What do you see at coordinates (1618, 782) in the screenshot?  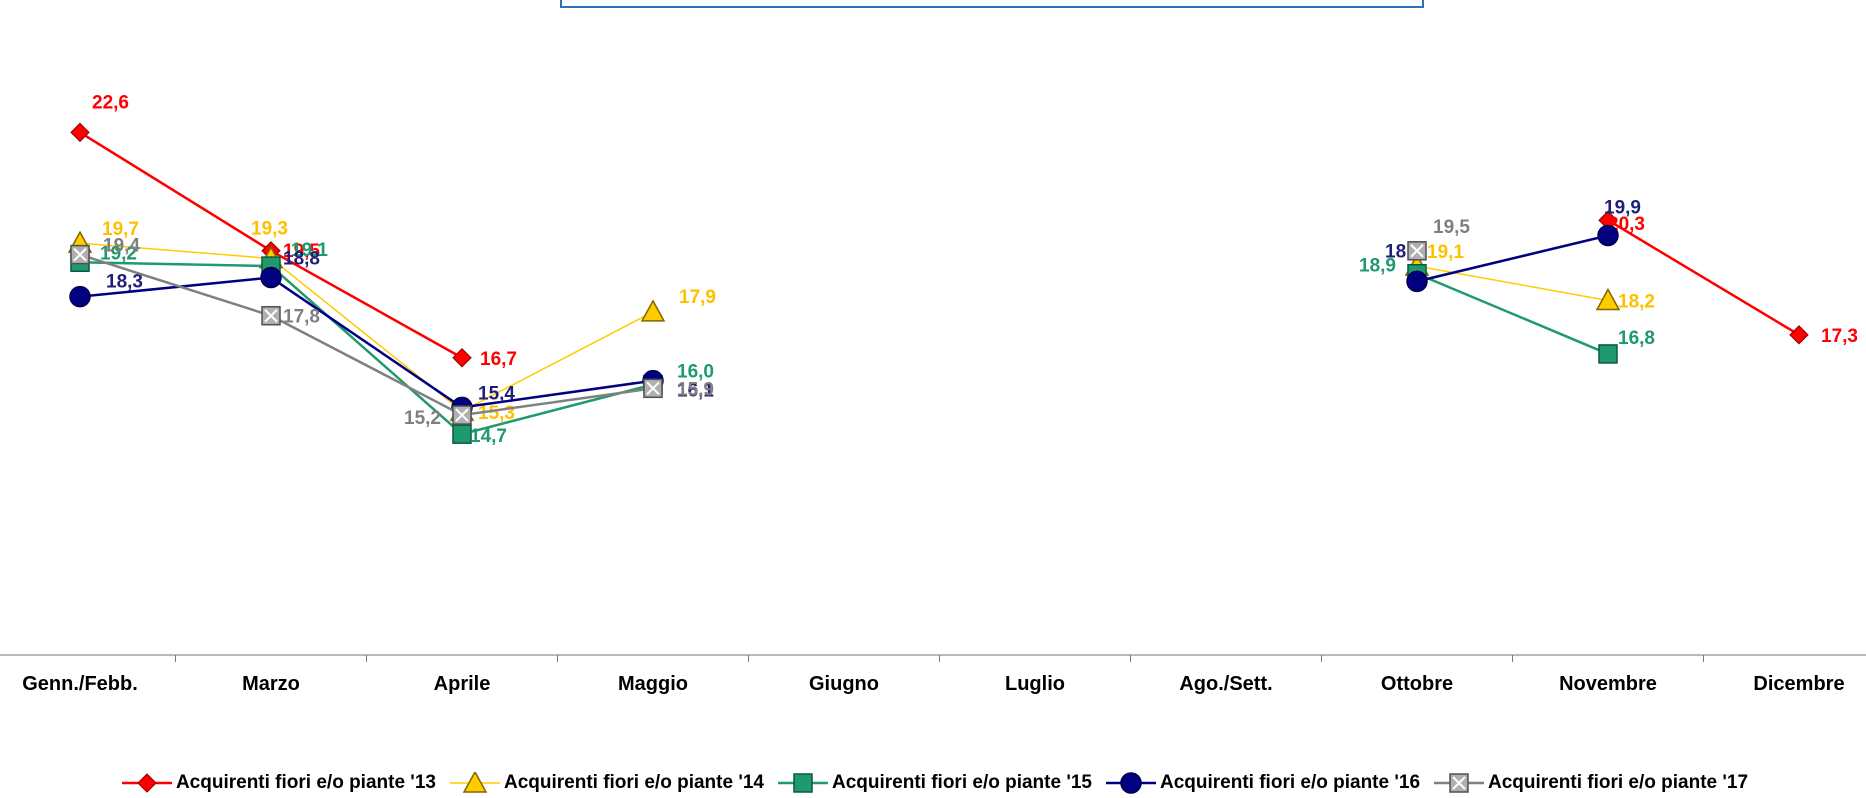 I see `legend-label: Acquirenti fiori e/o piante '17` at bounding box center [1618, 782].